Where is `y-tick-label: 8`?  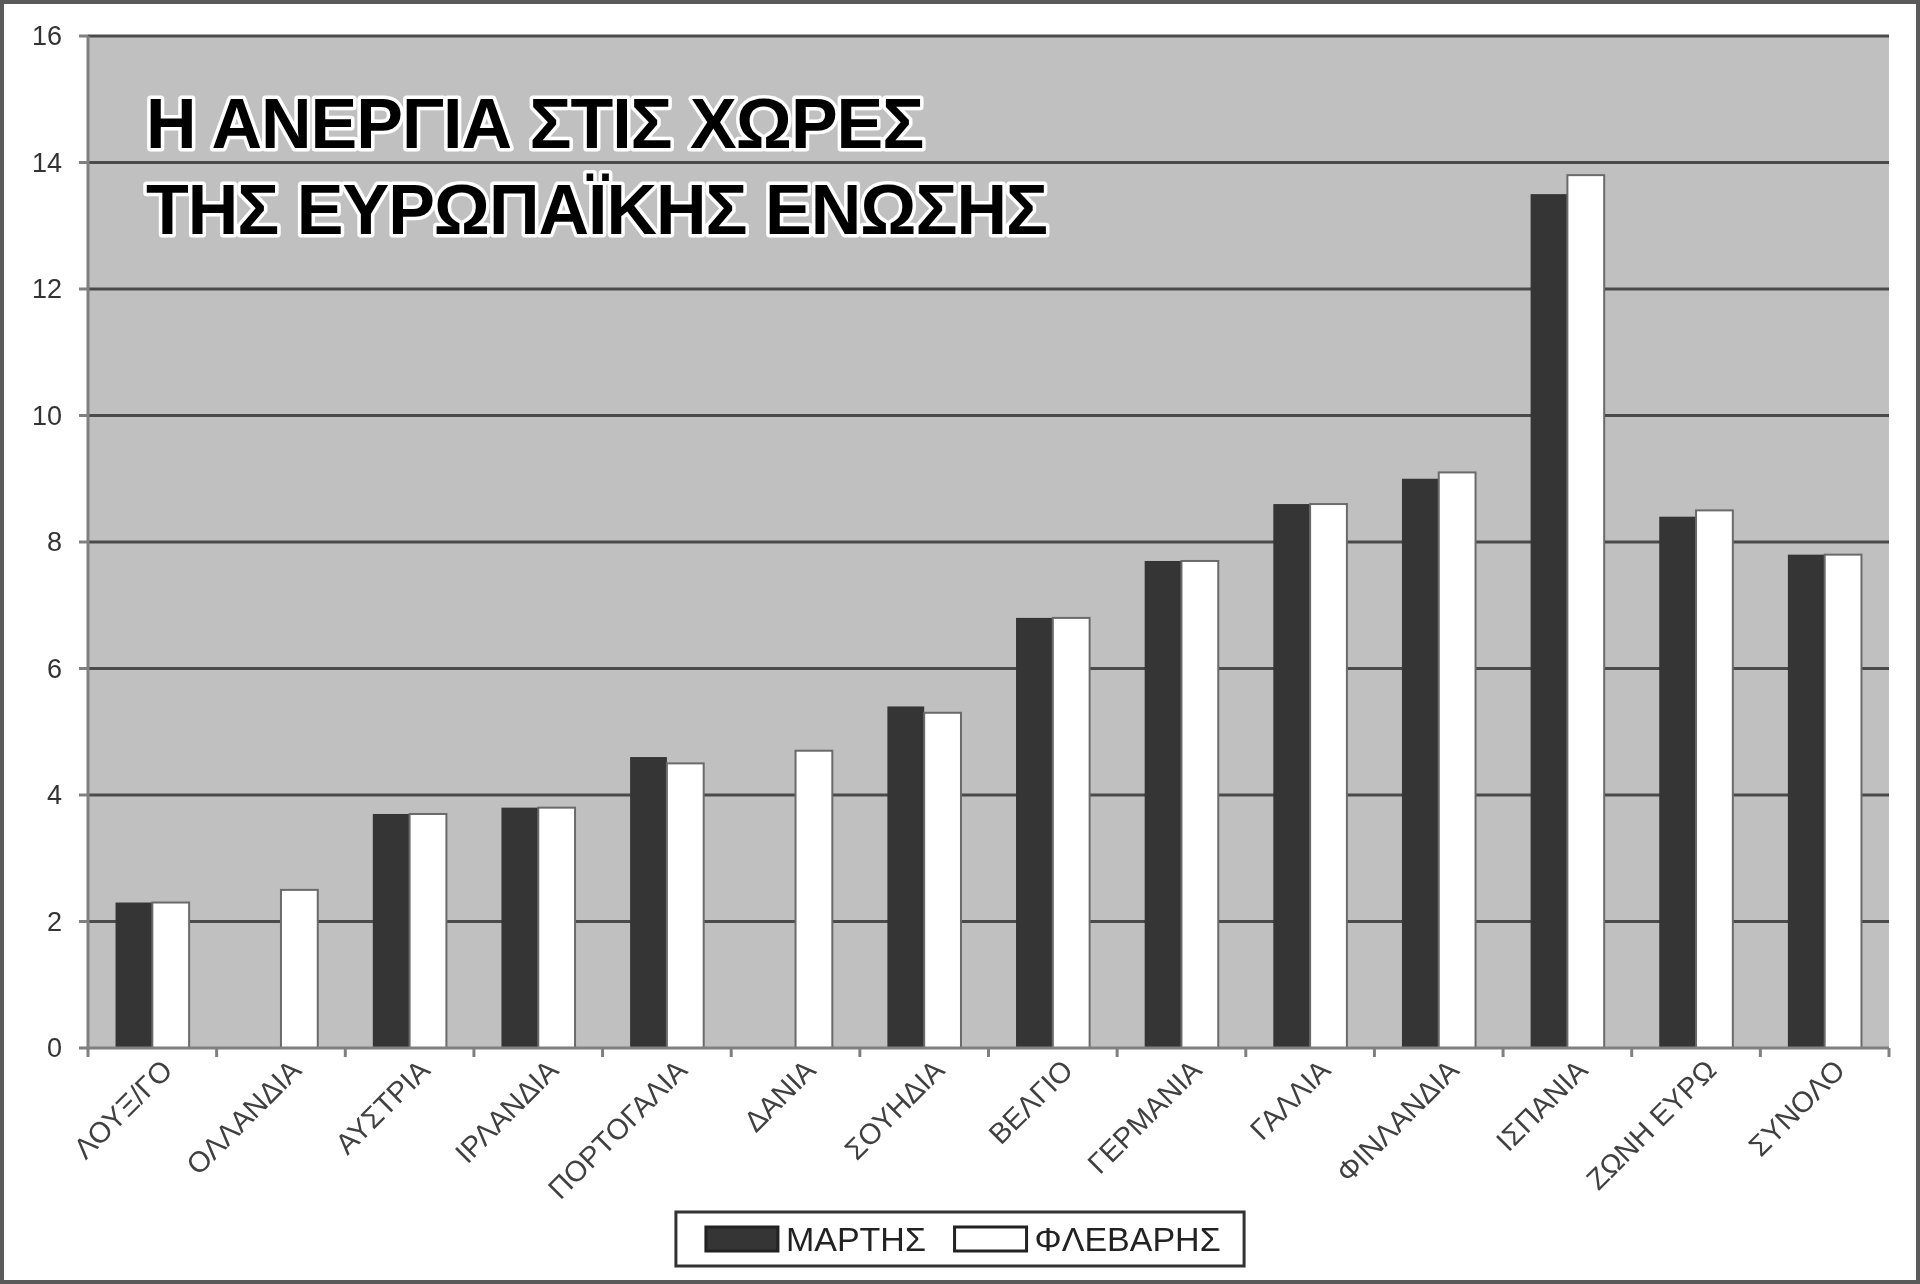
y-tick-label: 8 is located at coordinates (54, 542).